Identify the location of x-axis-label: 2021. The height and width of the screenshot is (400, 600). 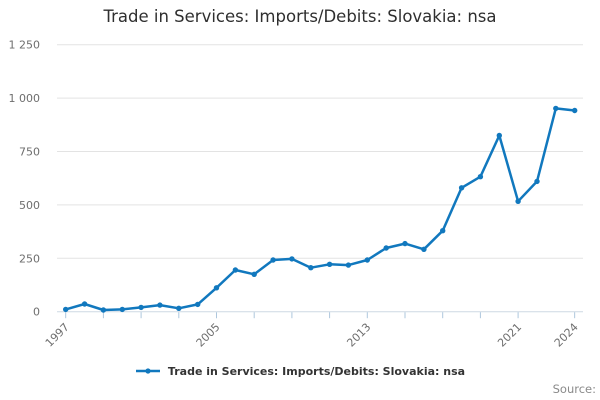
(509, 335).